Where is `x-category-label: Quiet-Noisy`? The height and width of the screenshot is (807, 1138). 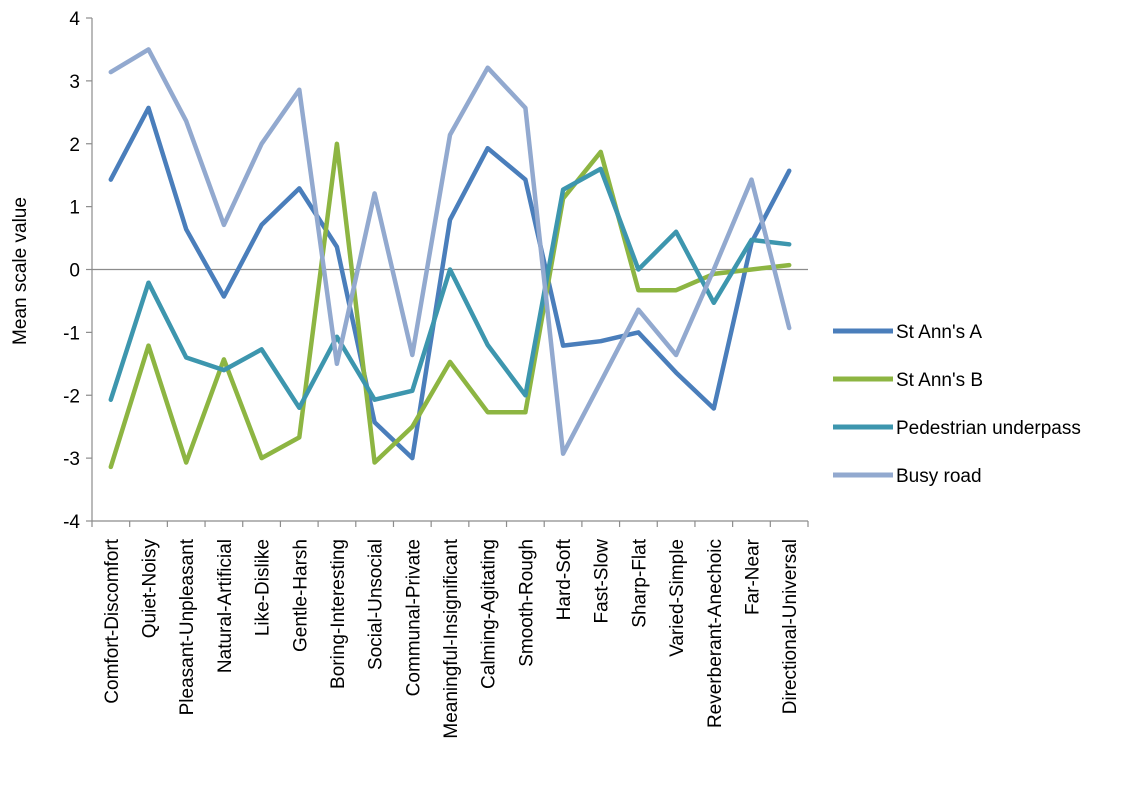
x-category-label: Quiet-Noisy is located at coordinates (150, 589).